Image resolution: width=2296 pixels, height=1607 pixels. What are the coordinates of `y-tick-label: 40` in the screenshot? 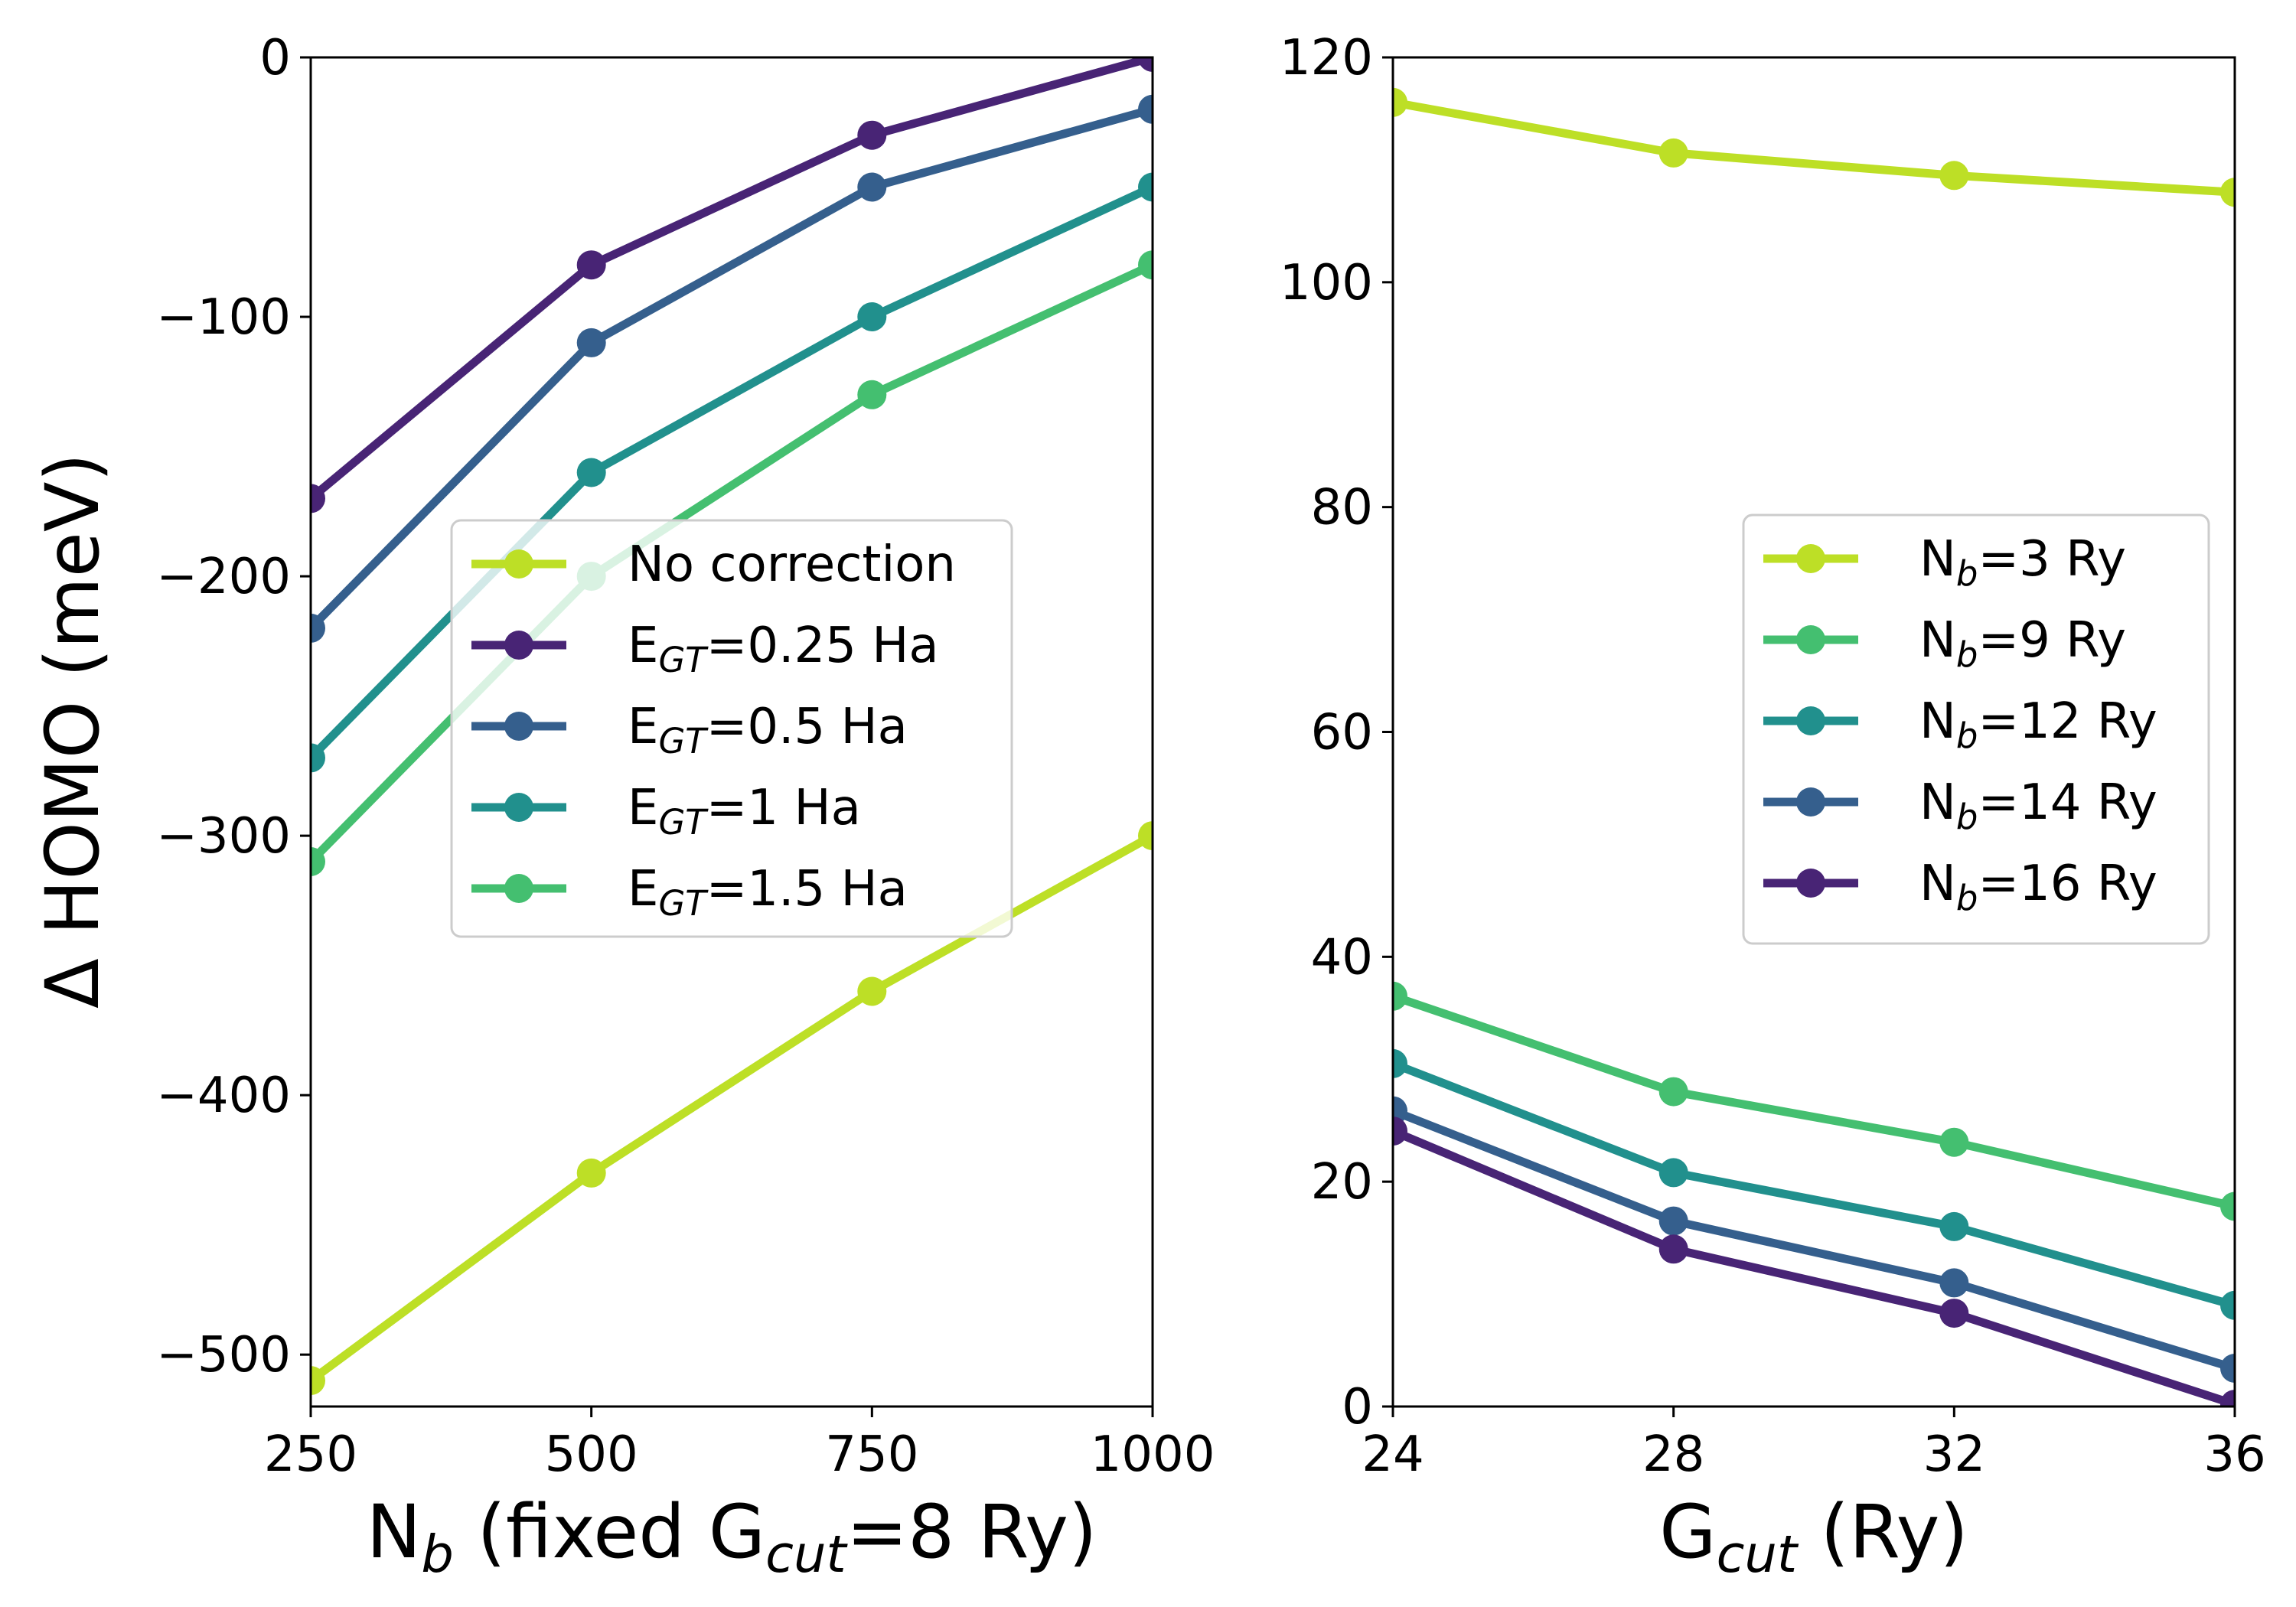 It's located at (1342, 958).